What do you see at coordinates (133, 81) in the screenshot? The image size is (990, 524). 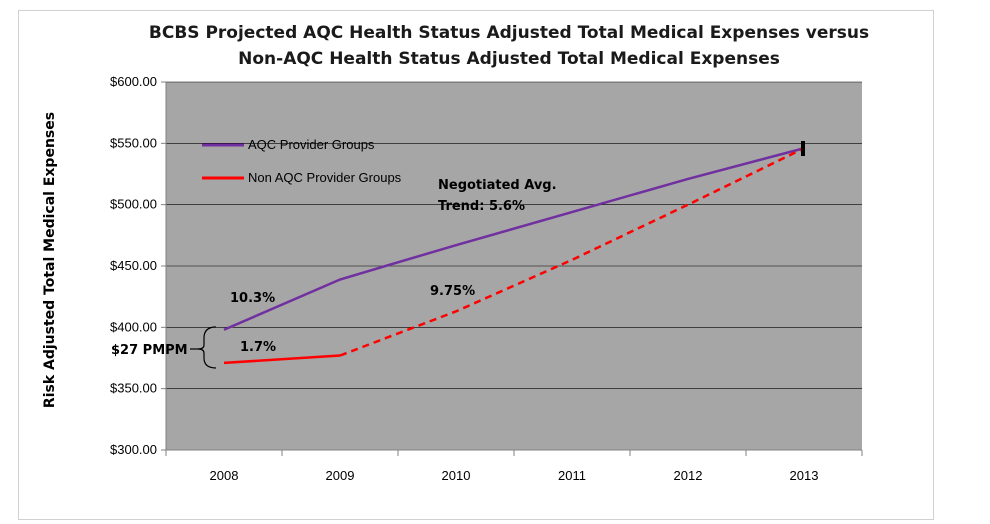 I see `y-tick-label-6: $600.00` at bounding box center [133, 81].